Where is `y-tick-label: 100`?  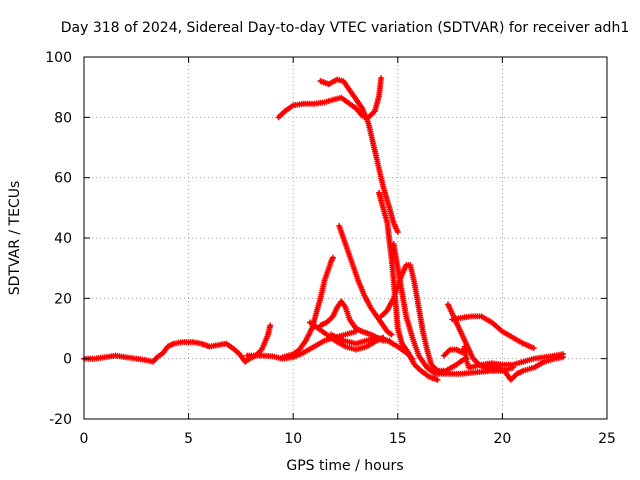 y-tick-label: 100 is located at coordinates (58, 58).